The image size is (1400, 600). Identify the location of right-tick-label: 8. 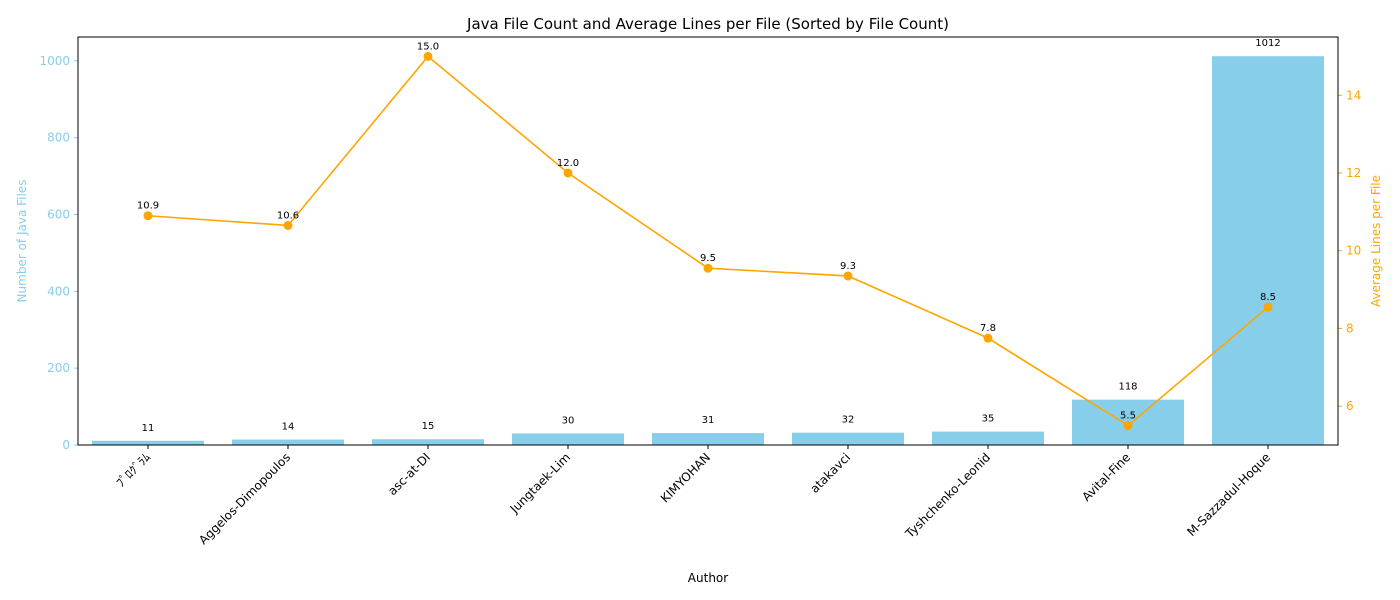
(1350, 328).